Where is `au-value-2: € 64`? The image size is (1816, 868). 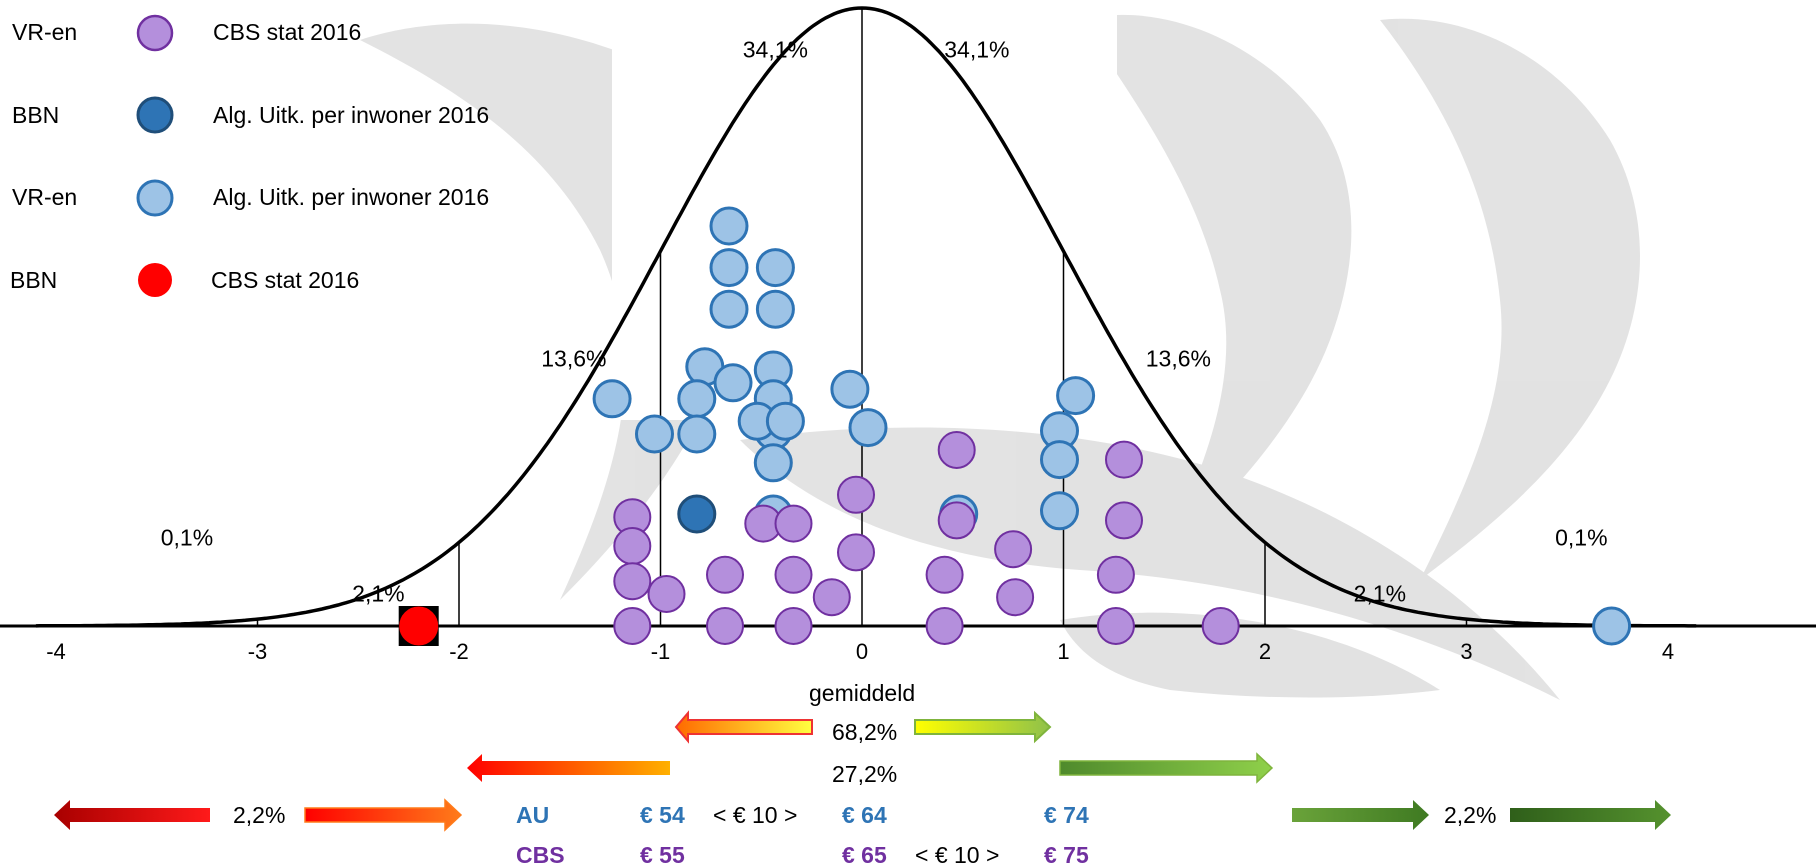 au-value-2: € 64 is located at coordinates (864, 815).